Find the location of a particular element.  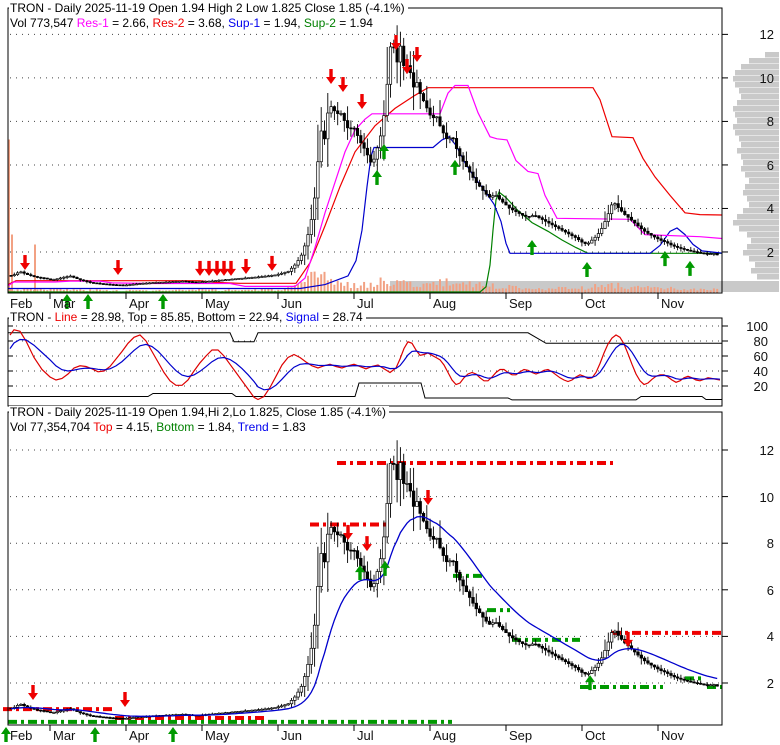

title-segment: Line is located at coordinates (66, 317).